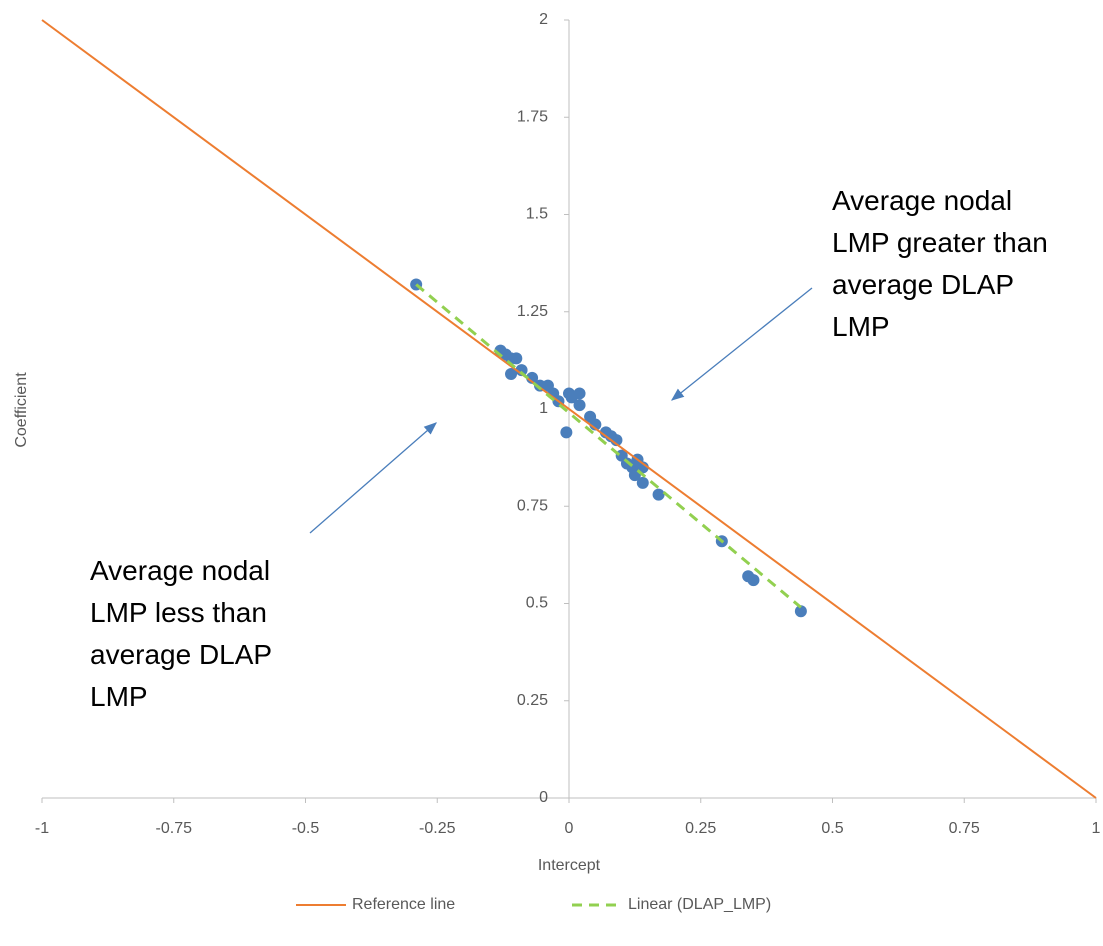 The image size is (1103, 946). I want to click on y-tick-label: 1, so click(543, 408).